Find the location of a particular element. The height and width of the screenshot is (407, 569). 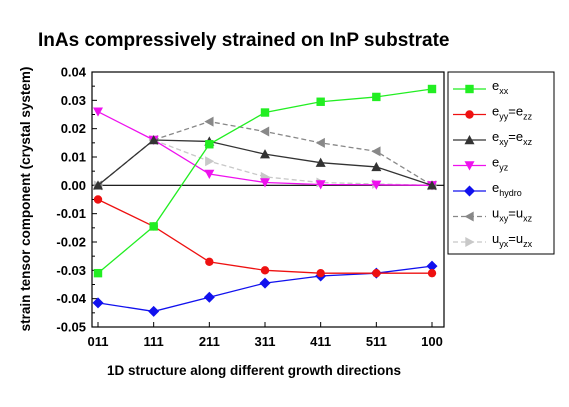

legend-label: eyz is located at coordinates (500, 164).